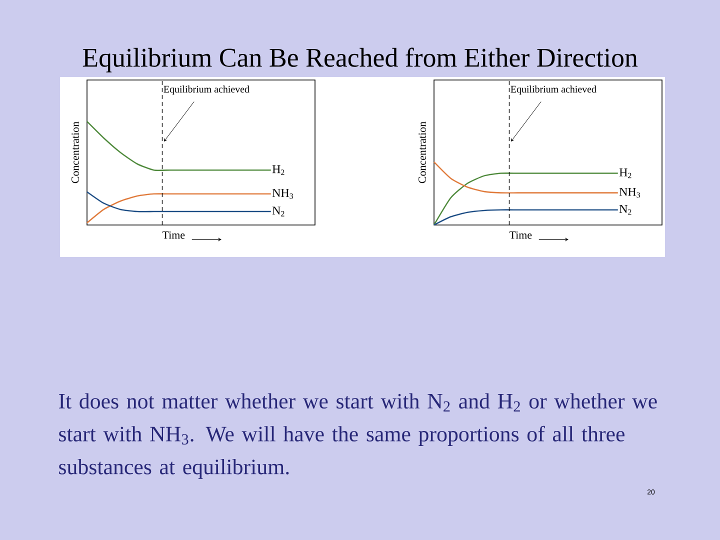  Describe the element at coordinates (360, 60) in the screenshot. I see `text: Equilibrium Can Be Reached from Either Direction` at that location.